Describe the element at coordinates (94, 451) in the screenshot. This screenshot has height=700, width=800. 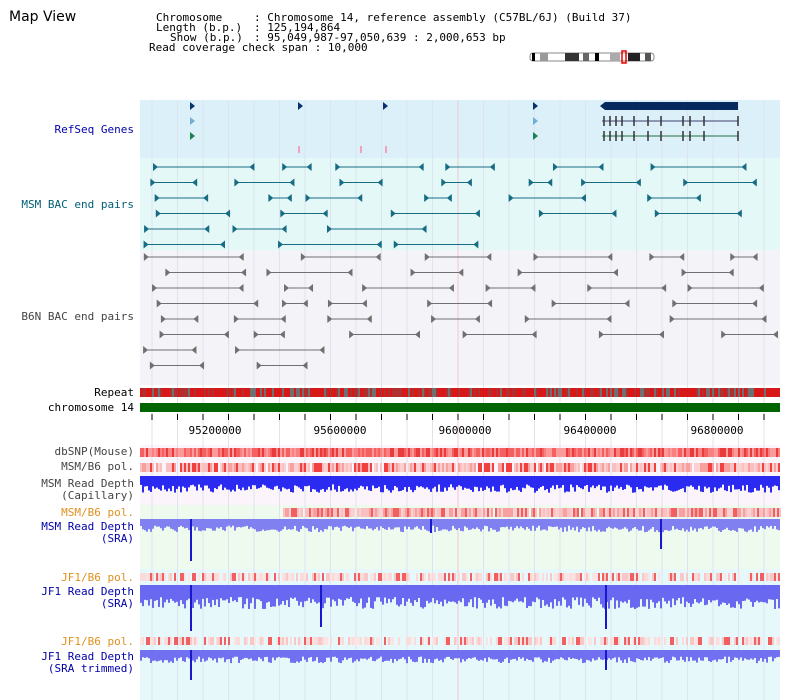
I see `dbsnp-label: dbSNP(Mouse)` at that location.